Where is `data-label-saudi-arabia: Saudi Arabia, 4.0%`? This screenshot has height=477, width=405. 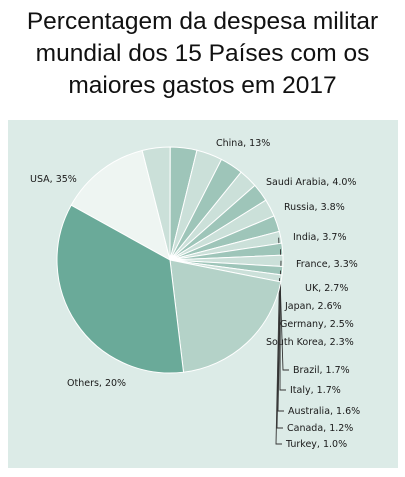
data-label-saudi-arabia: Saudi Arabia, 4.0% is located at coordinates (311, 182).